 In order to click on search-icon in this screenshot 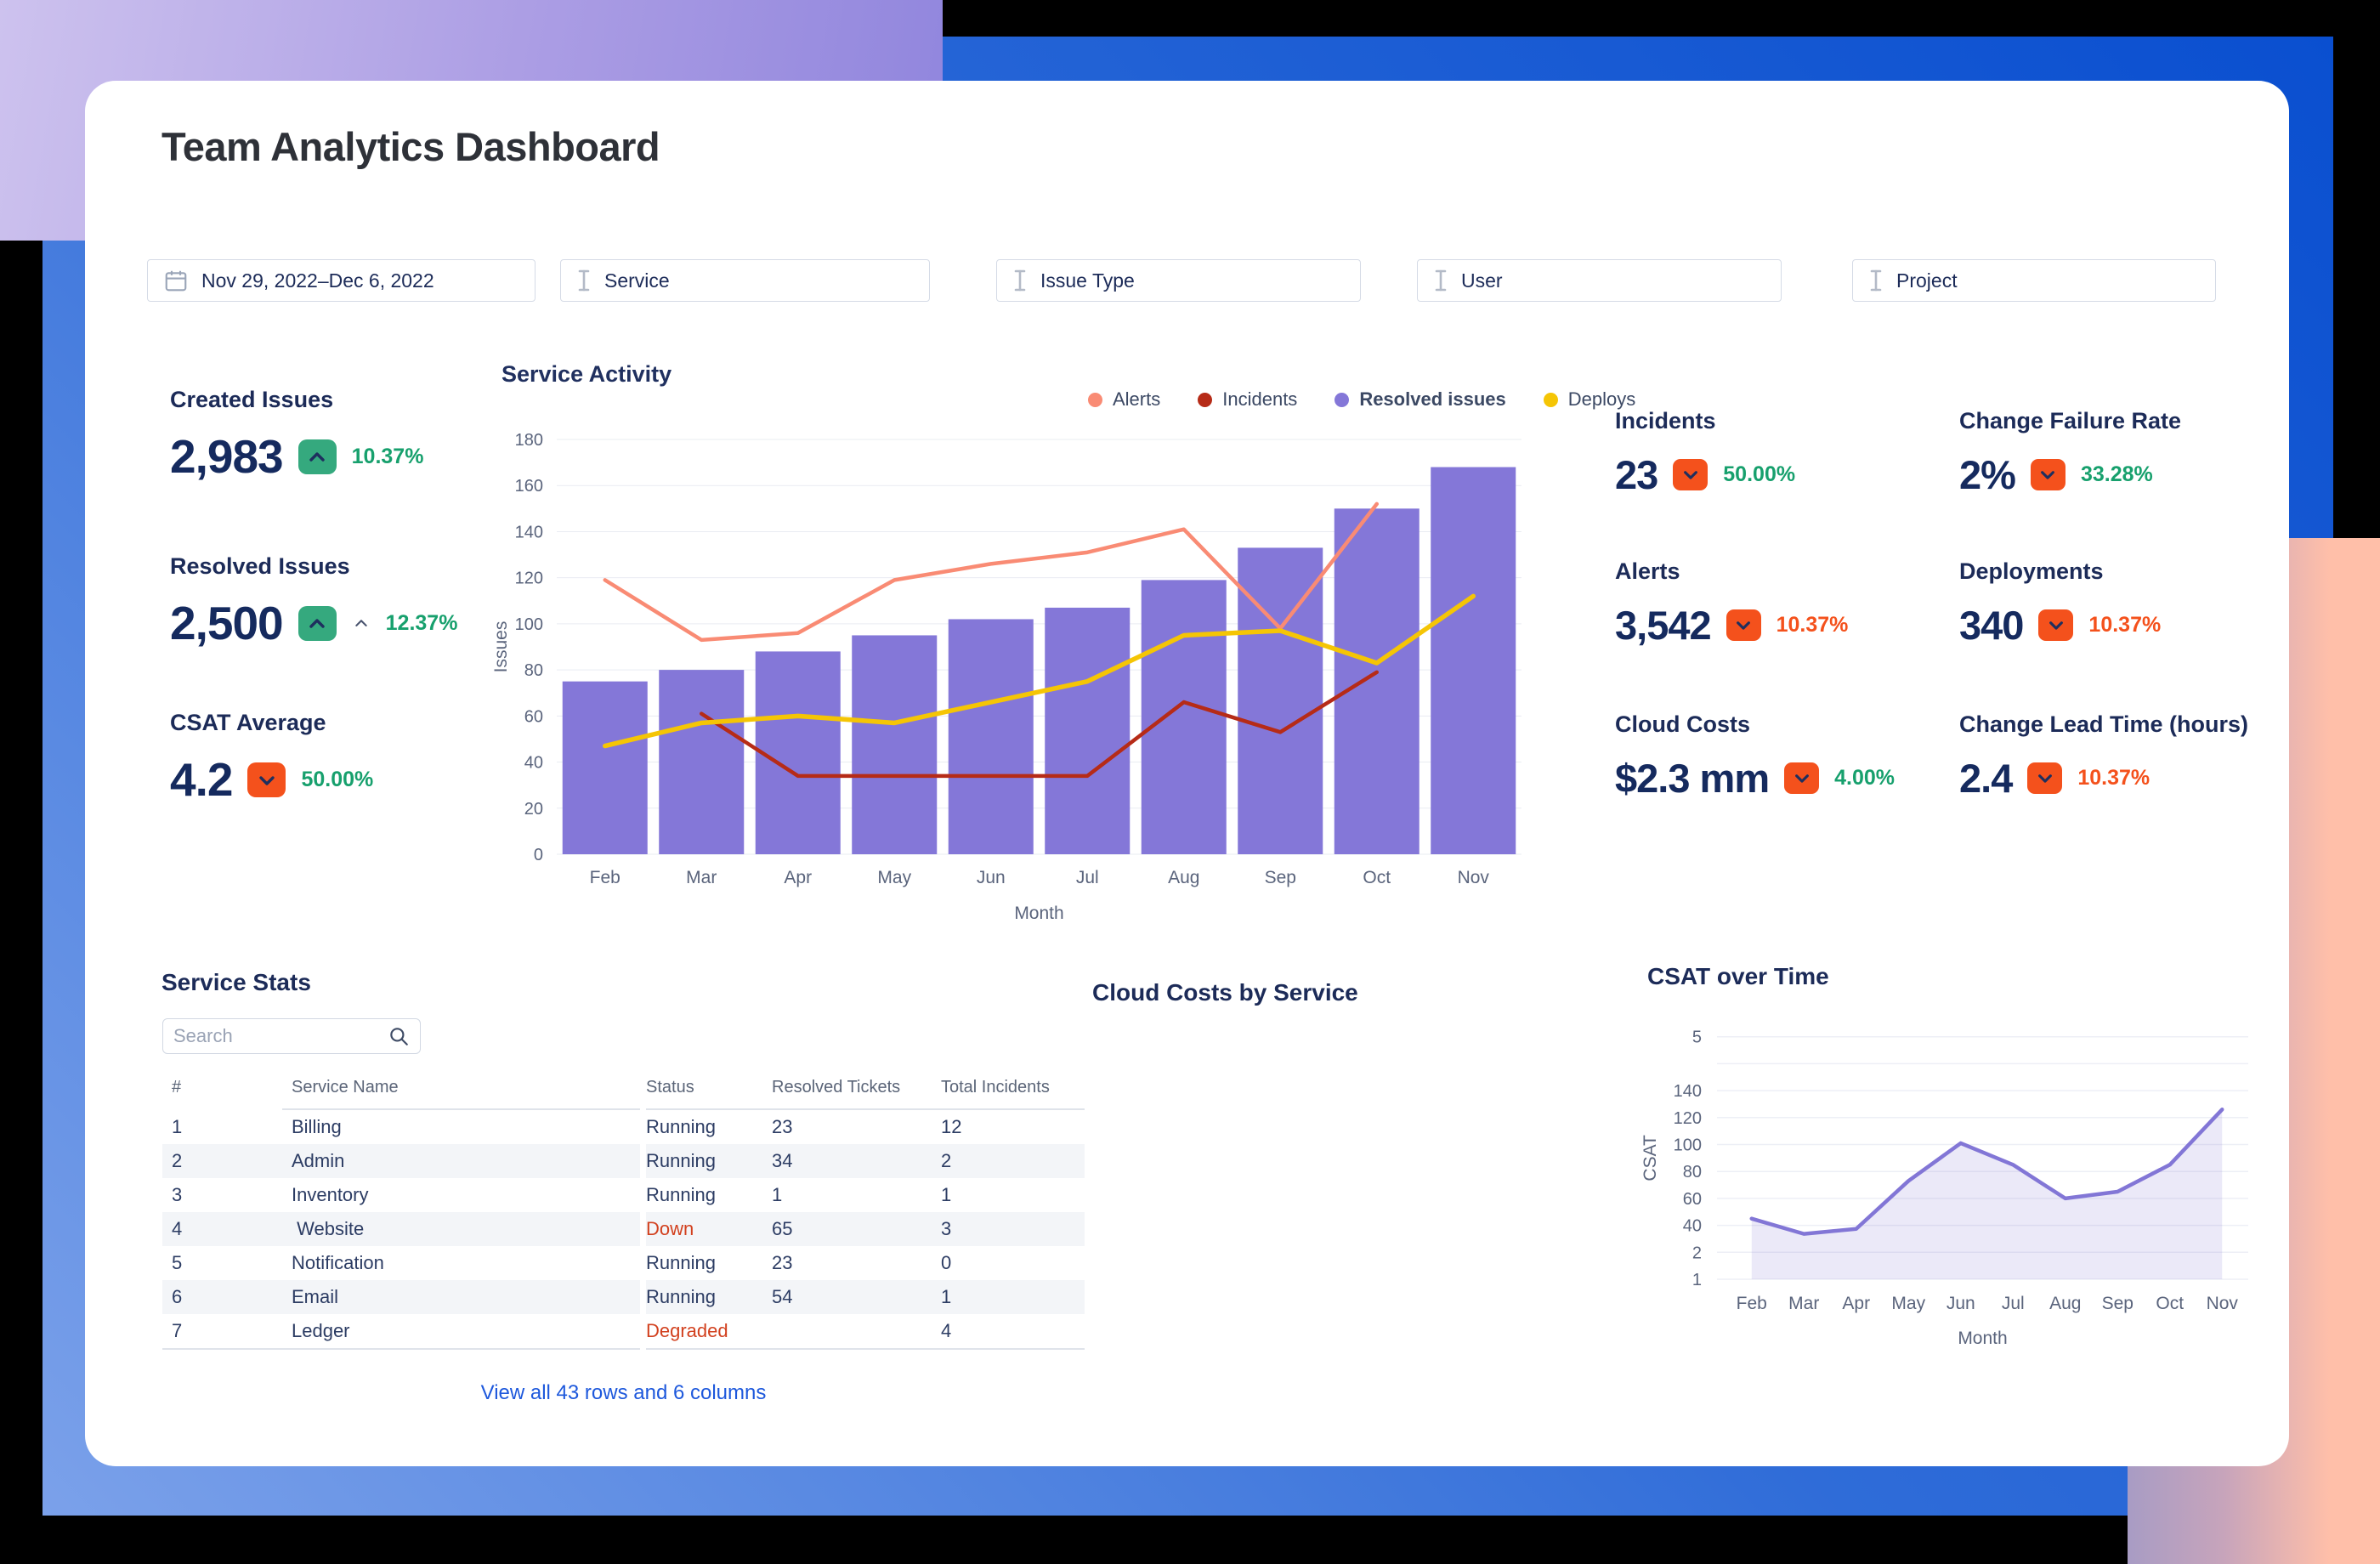, I will do `click(399, 1036)`.